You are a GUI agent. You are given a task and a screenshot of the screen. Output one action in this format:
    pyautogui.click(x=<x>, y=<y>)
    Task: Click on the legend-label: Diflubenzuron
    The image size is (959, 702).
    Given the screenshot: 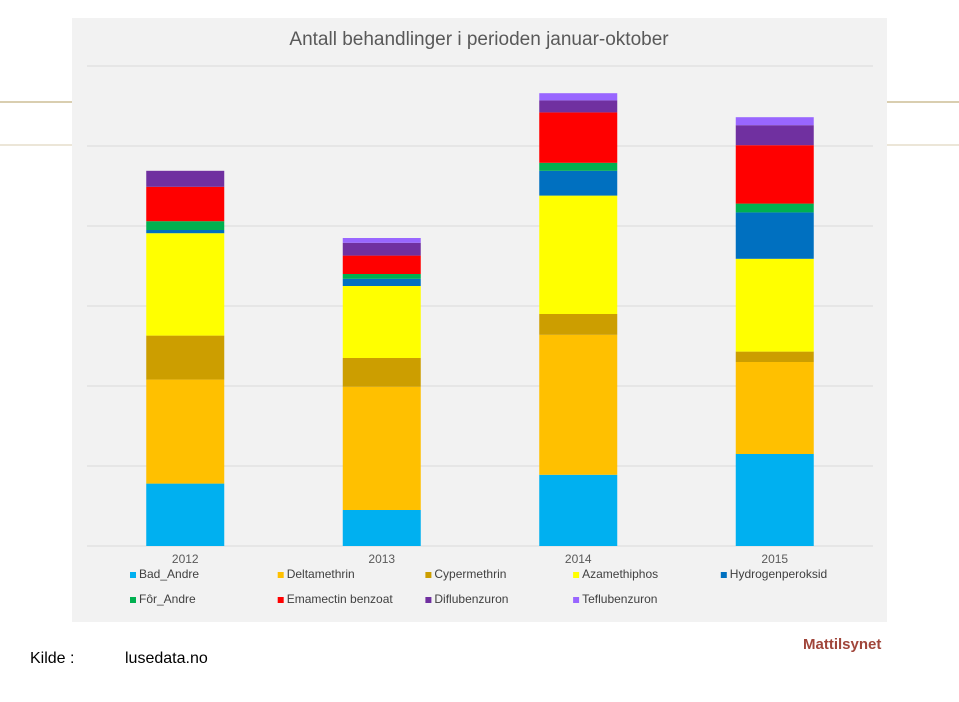 What is the action you would take?
    pyautogui.click(x=471, y=599)
    